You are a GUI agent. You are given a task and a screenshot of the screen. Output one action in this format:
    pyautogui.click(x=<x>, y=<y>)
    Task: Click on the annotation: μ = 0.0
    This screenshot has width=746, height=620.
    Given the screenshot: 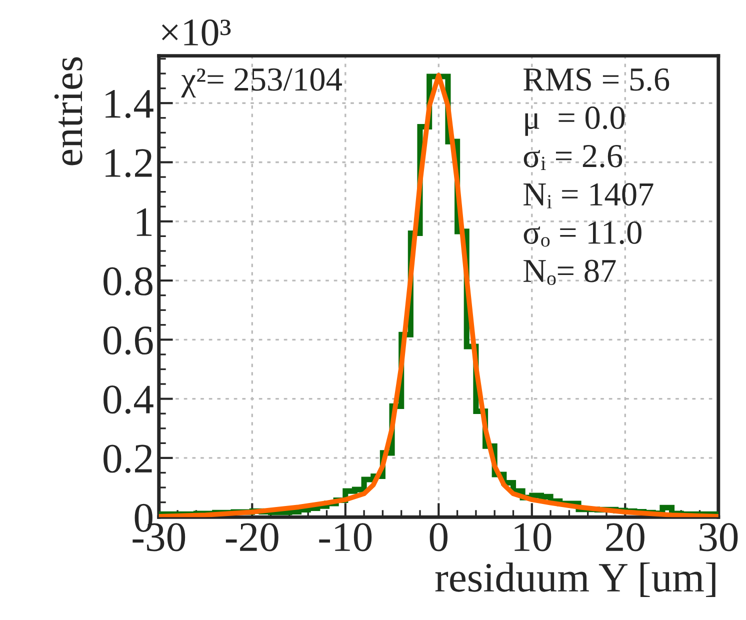 What is the action you would take?
    pyautogui.click(x=575, y=121)
    